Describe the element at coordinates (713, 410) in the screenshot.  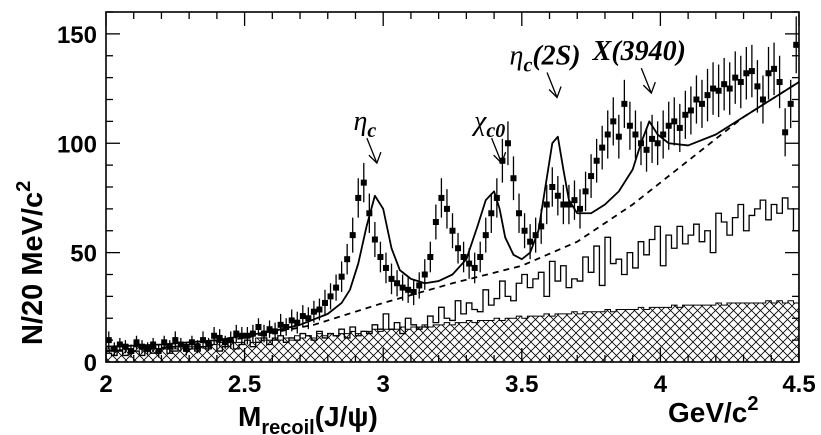
I see `x-axis-unit: GeV/c2` at that location.